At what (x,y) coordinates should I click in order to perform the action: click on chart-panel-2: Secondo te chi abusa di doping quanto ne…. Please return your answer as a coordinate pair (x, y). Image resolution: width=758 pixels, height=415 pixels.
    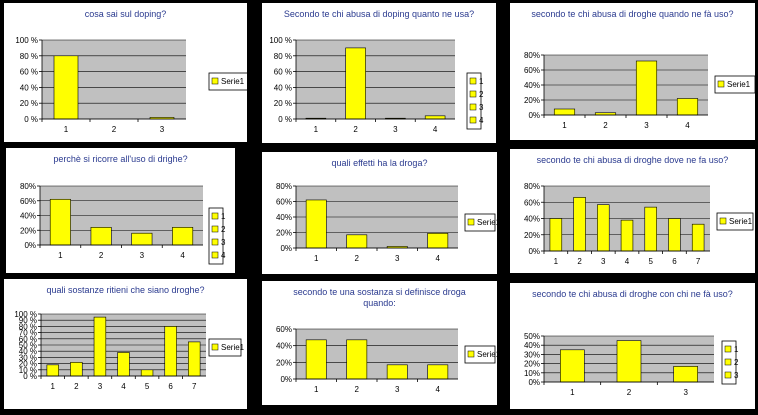
    Looking at the image, I should click on (379, 73).